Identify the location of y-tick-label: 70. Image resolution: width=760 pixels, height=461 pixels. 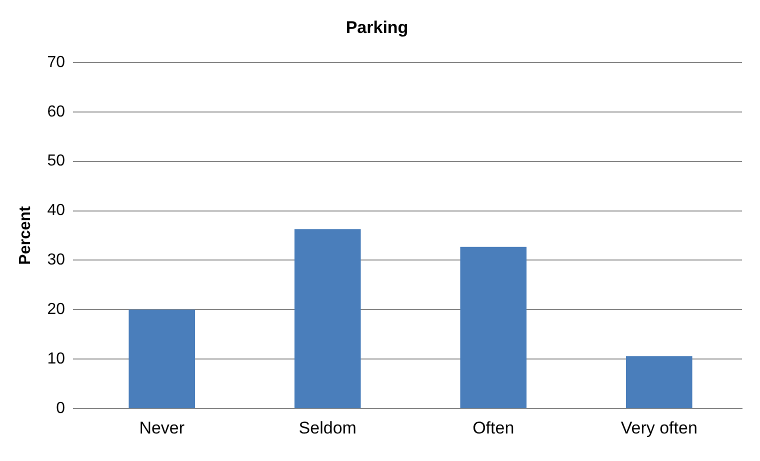
(56, 62).